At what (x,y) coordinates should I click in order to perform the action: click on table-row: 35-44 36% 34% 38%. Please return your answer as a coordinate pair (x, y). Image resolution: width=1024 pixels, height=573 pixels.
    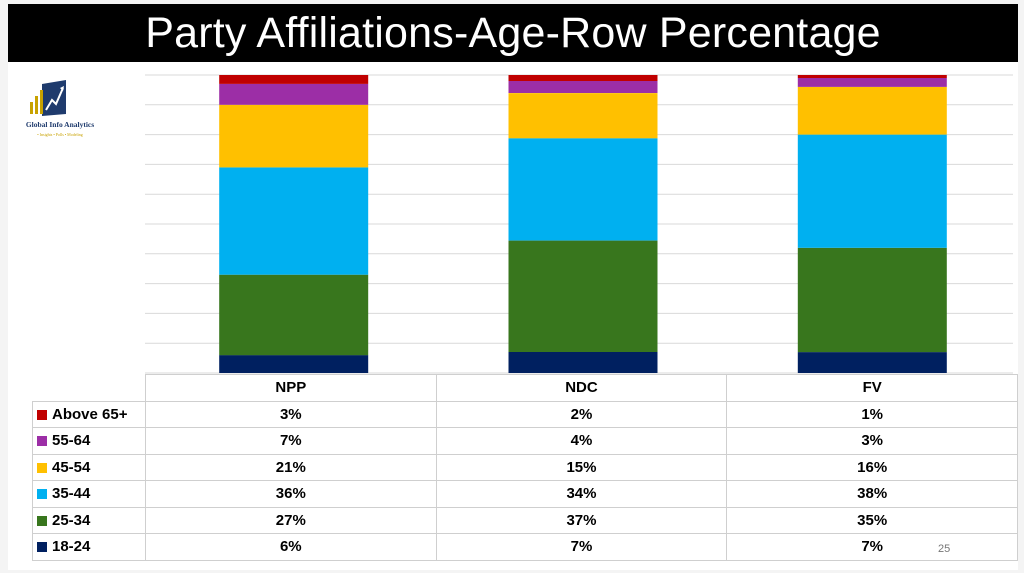
    Looking at the image, I should click on (525, 494).